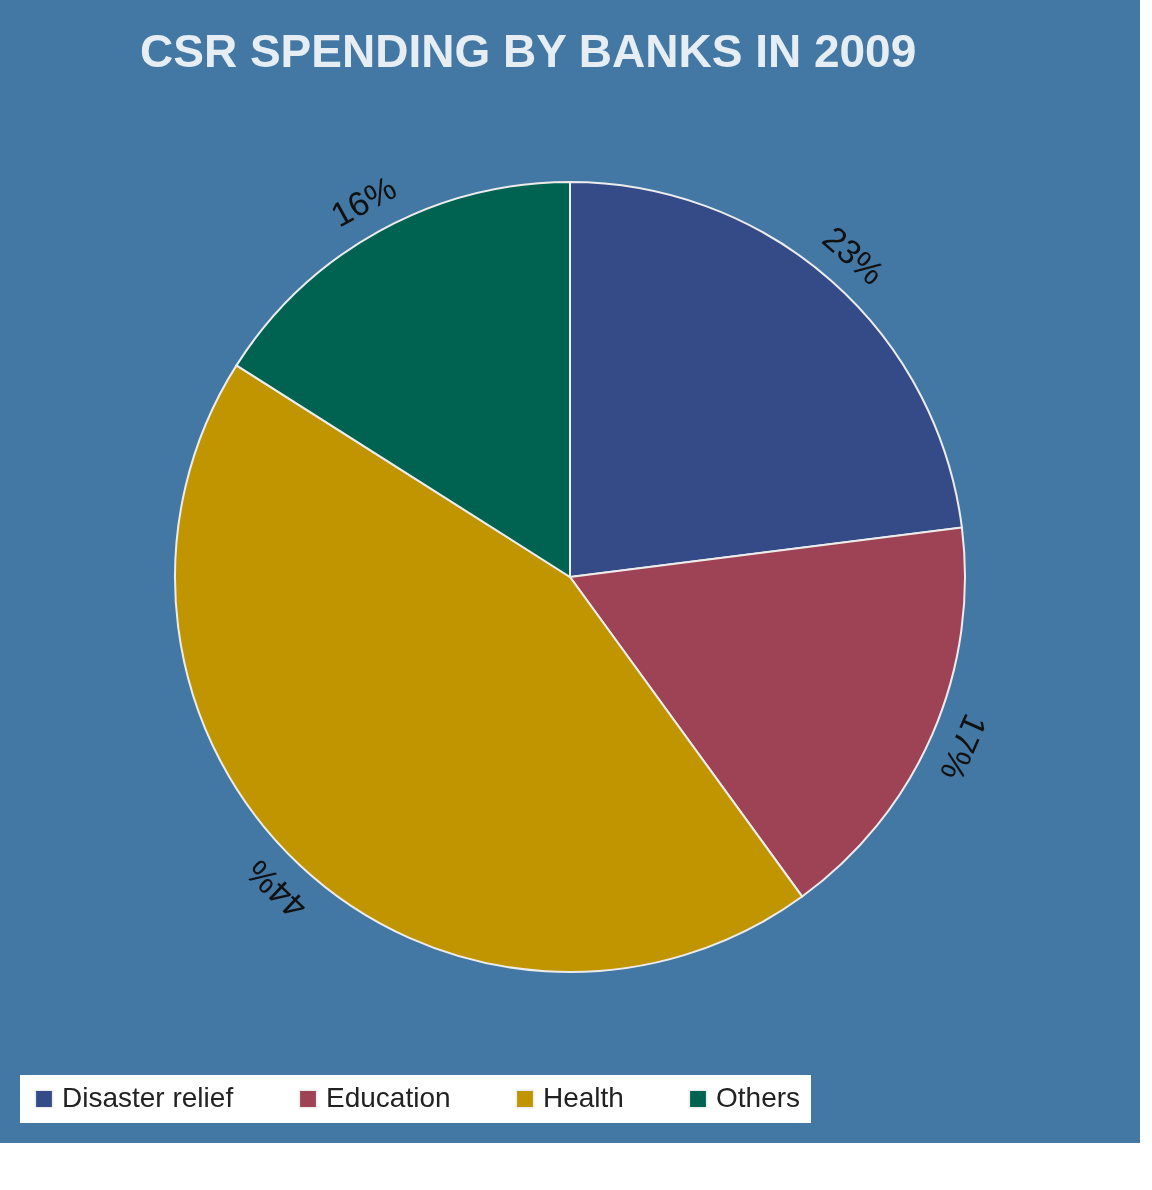 The width and height of the screenshot is (1152, 1190). I want to click on chart-title: CSR SPENDING BY BANKS IN 2009, so click(528, 51).